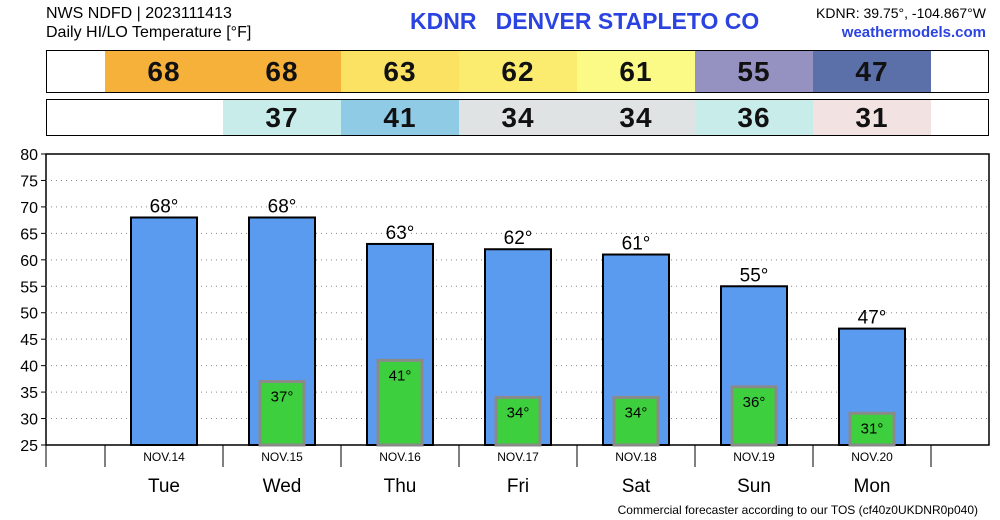 Image resolution: width=1000 pixels, height=520 pixels. Describe the element at coordinates (754, 457) in the screenshot. I see `x-date-label: NOV.19` at that location.